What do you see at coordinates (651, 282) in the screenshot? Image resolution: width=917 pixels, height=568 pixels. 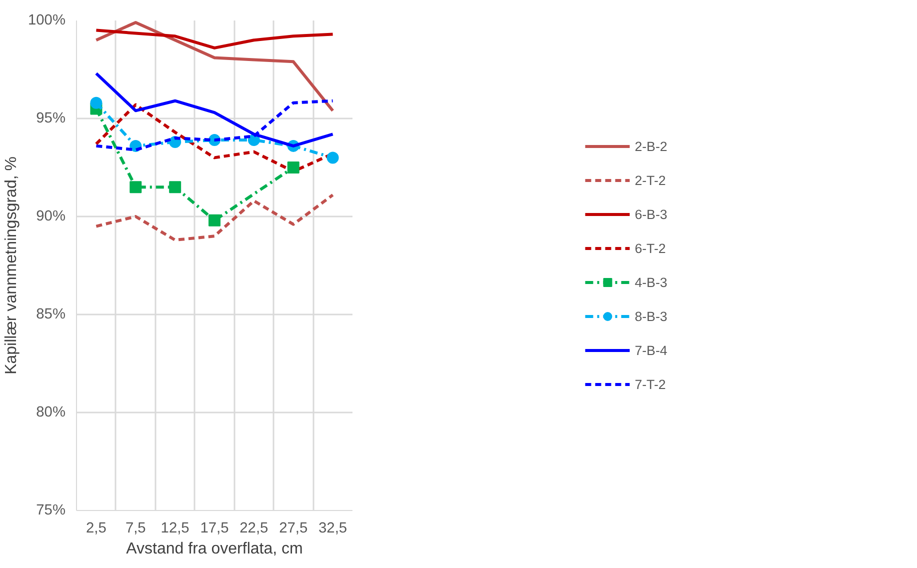 I see `legend-label: 4-B-3` at bounding box center [651, 282].